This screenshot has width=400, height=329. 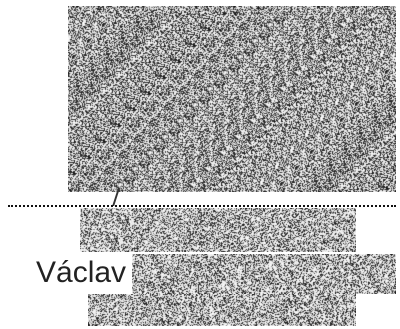 What do you see at coordinates (81, 272) in the screenshot?
I see `name-label: Václav` at bounding box center [81, 272].